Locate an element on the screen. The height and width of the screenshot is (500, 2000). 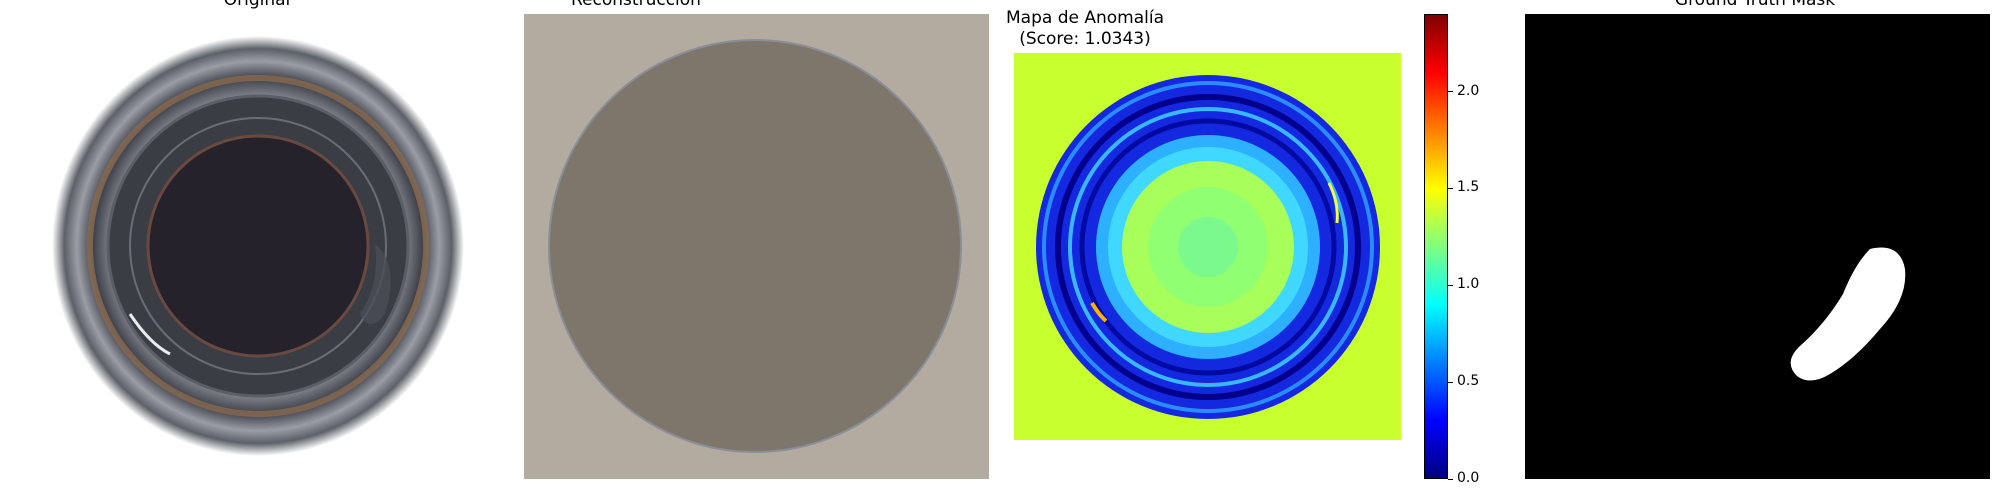
original-title: Original is located at coordinates (257, 5).